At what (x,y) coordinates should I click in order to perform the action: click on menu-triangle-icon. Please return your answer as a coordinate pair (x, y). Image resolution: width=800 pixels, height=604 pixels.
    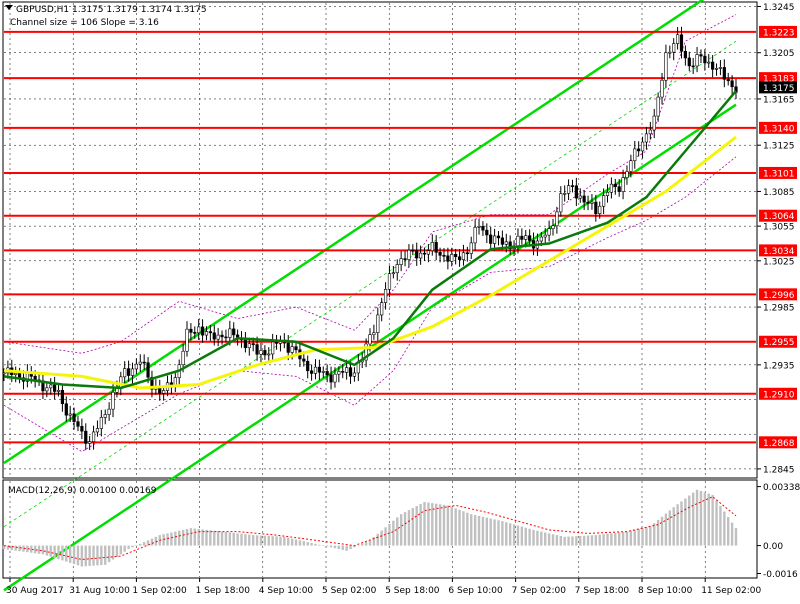
    Looking at the image, I should click on (9, 7).